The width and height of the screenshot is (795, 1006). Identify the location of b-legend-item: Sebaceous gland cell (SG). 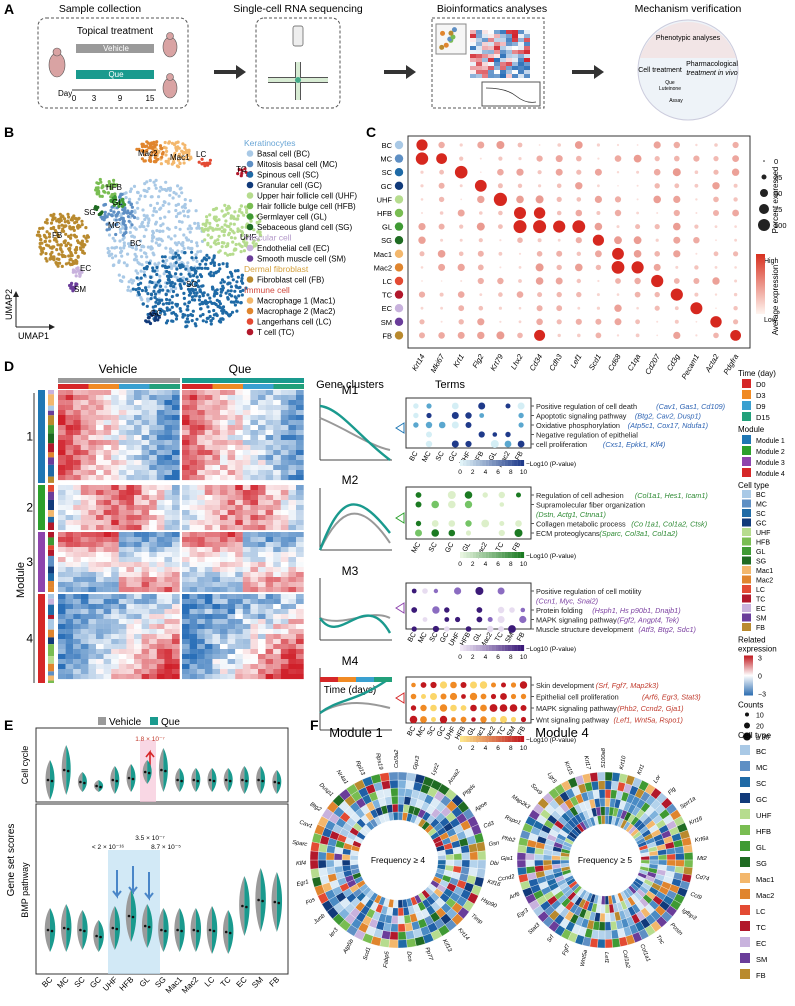
(305, 227).